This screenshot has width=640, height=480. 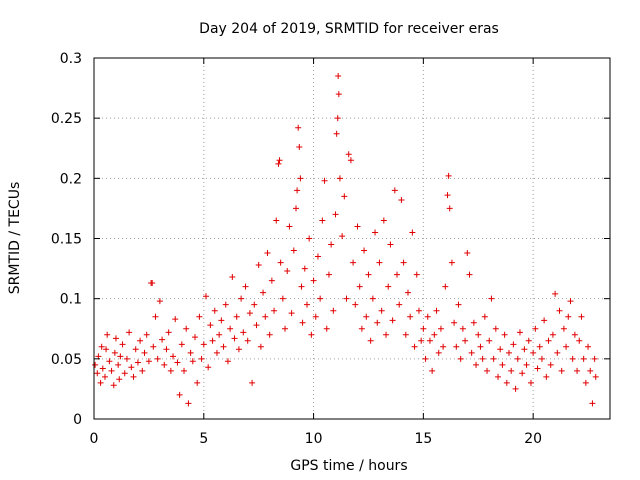 What do you see at coordinates (66, 240) in the screenshot?
I see `y-tick-label: 0.15` at bounding box center [66, 240].